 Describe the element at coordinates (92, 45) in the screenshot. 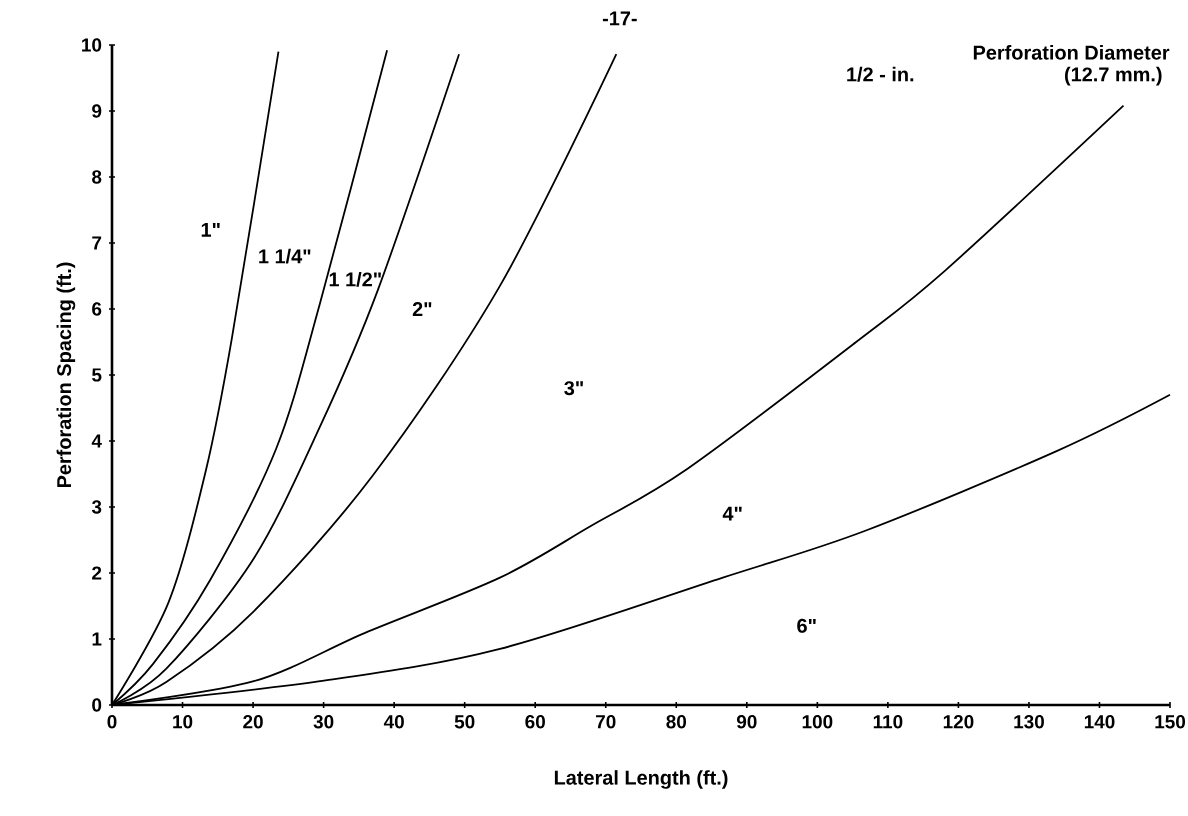

I see `y-tick-label: 10` at that location.